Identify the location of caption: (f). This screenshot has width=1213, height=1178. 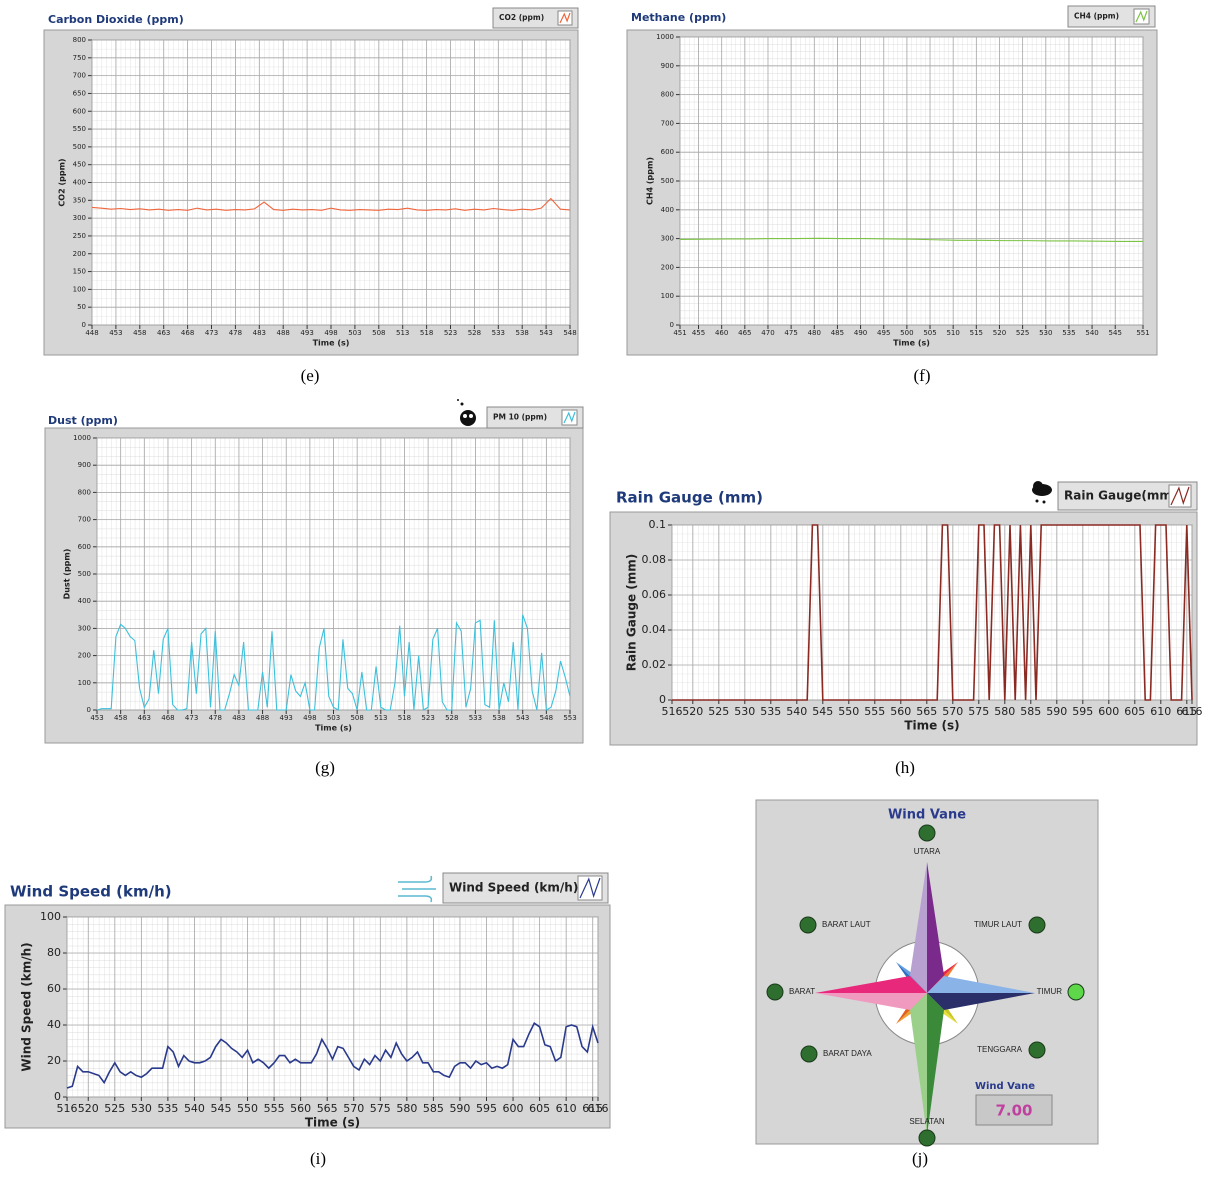
(922, 375).